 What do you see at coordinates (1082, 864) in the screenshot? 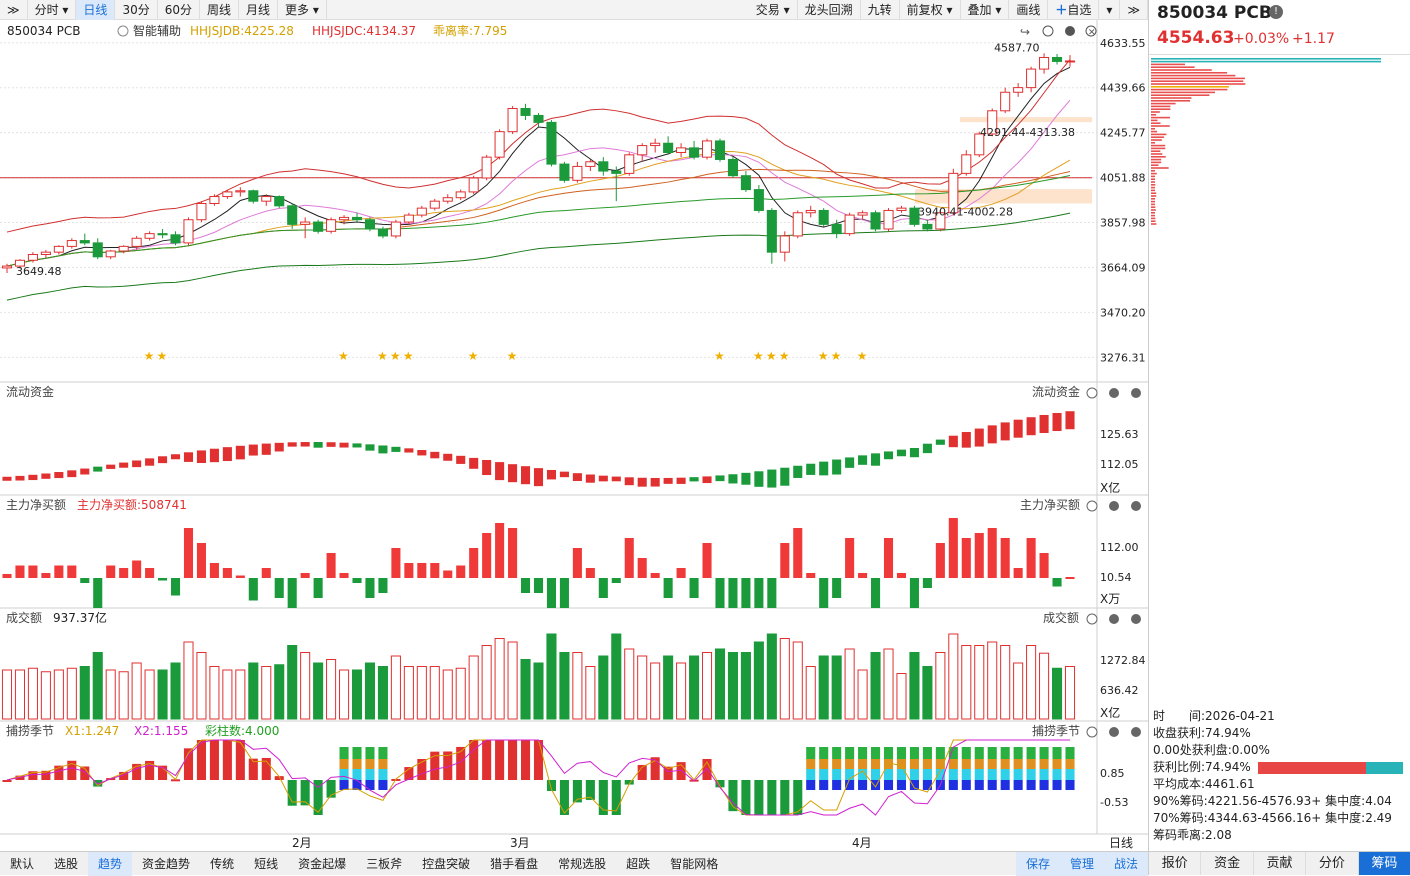
I see `manage-button: 管理` at bounding box center [1082, 864].